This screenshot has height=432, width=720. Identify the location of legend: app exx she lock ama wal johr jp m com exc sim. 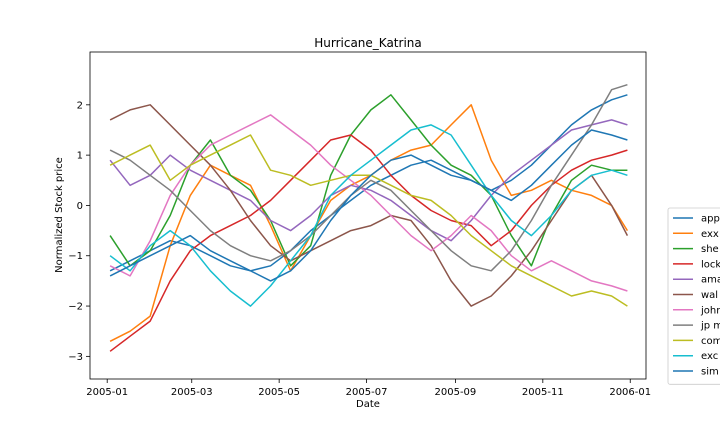
(693, 296).